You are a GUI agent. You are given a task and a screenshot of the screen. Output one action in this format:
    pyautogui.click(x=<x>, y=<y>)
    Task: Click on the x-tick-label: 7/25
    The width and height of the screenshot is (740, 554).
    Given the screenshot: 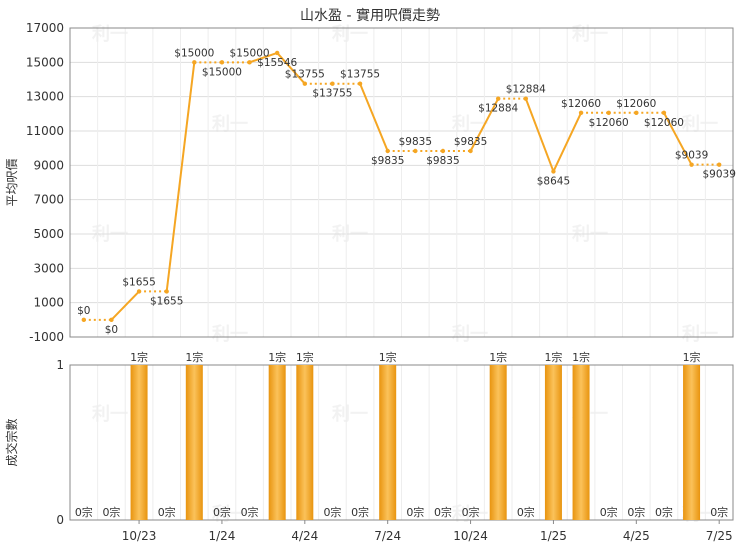 What is the action you would take?
    pyautogui.click(x=719, y=536)
    